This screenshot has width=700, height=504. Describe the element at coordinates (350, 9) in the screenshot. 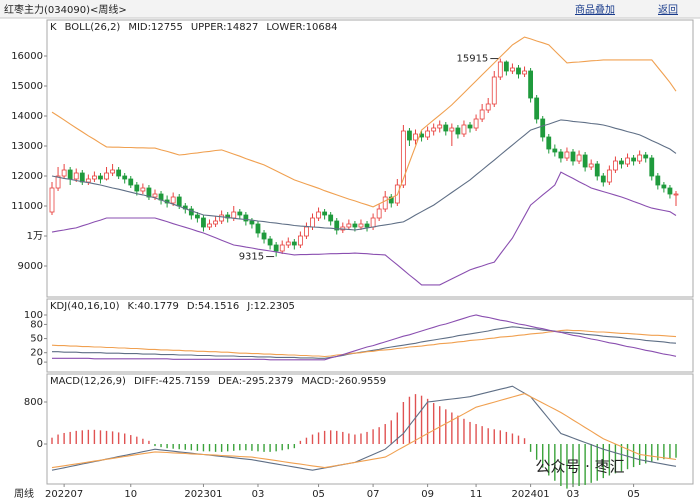

I see `header-bar` at that location.